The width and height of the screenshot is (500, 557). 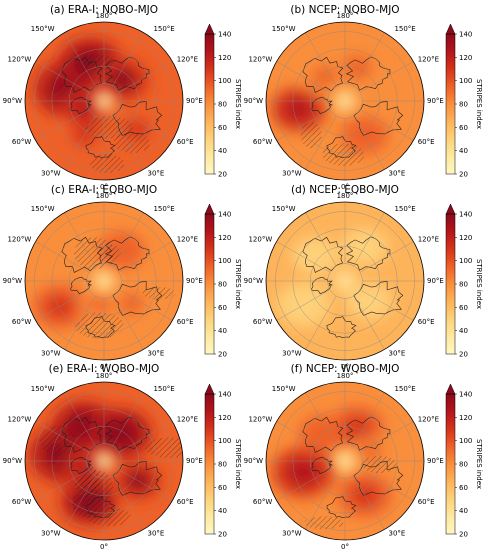 I want to click on longitude-label: 90°W, so click(x=12, y=461).